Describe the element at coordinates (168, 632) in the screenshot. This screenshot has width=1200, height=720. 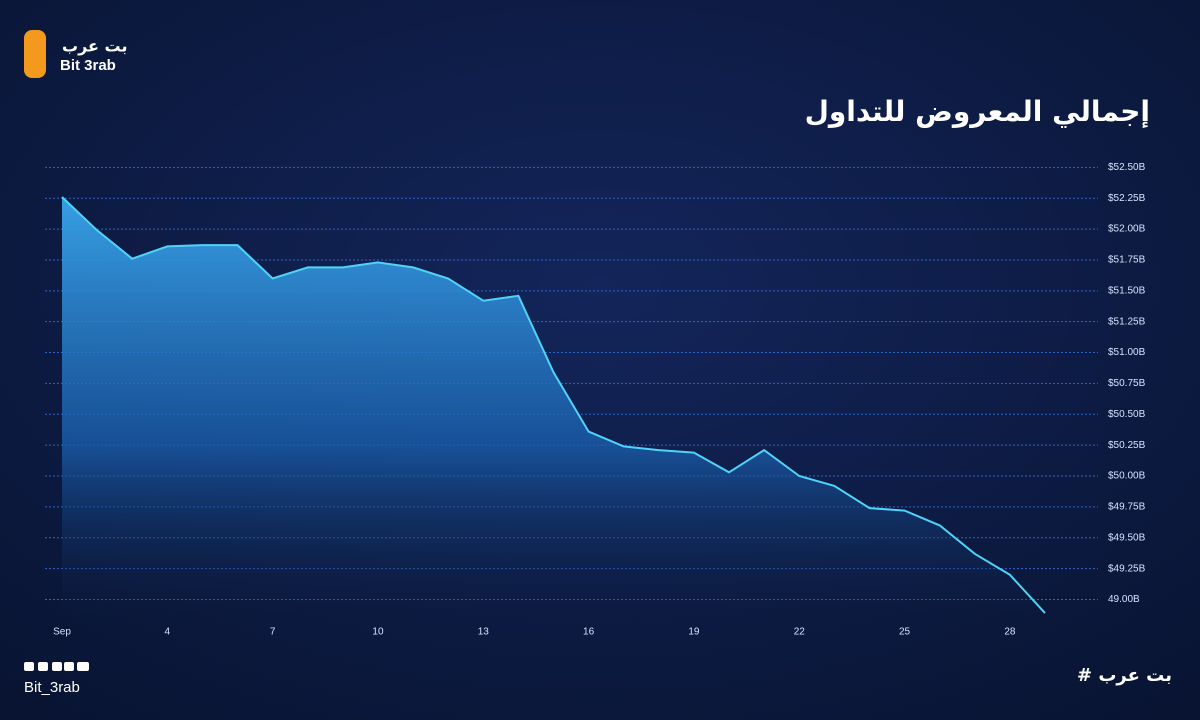
I see `x-tick-label: 4` at that location.